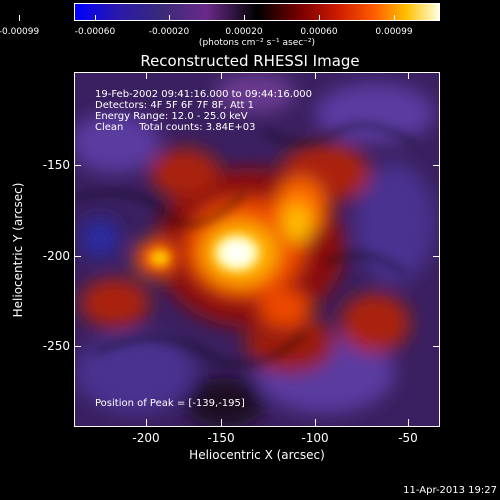 The image size is (500, 500). What do you see at coordinates (450, 490) in the screenshot?
I see `generation-timestamp: 11-Apr-2013 19:27` at bounding box center [450, 490].